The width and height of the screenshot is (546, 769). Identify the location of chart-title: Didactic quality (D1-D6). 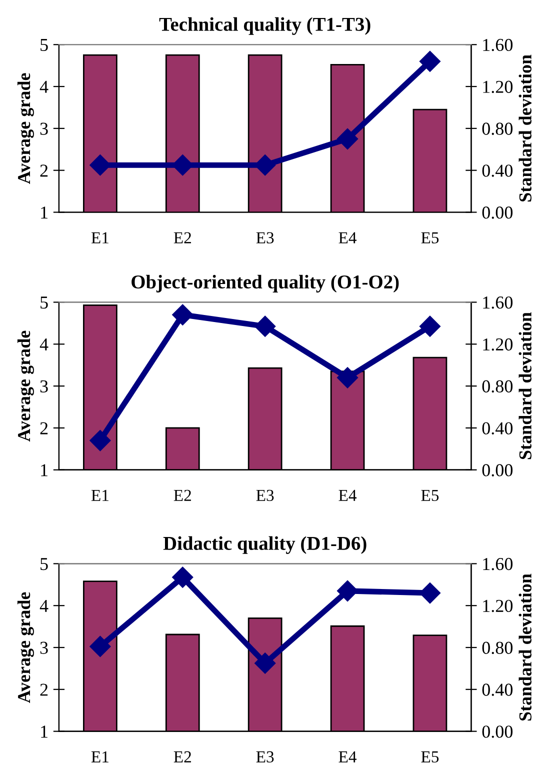
(264, 545).